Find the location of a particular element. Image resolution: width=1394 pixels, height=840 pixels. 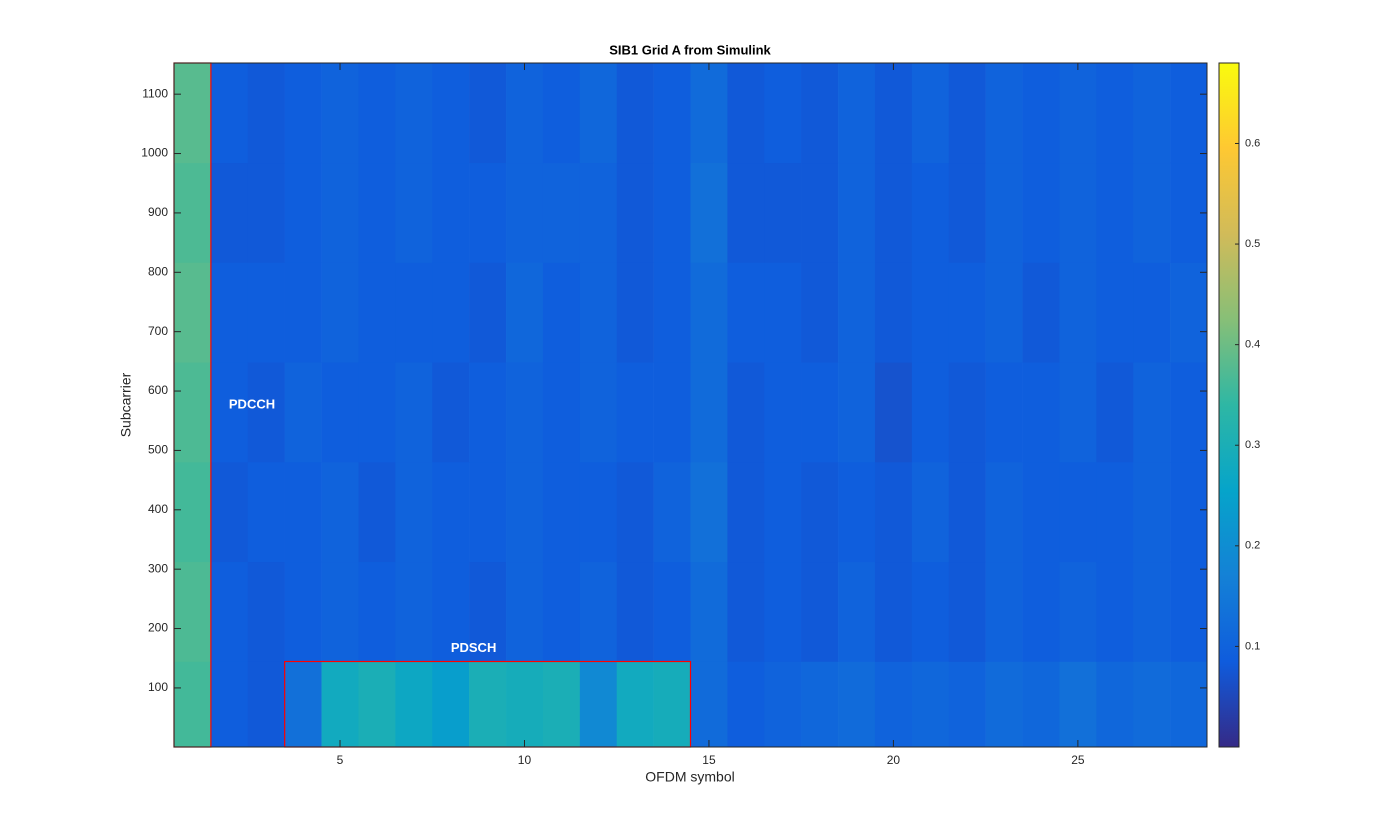

y-tick-label: 1100 is located at coordinates (155, 93).